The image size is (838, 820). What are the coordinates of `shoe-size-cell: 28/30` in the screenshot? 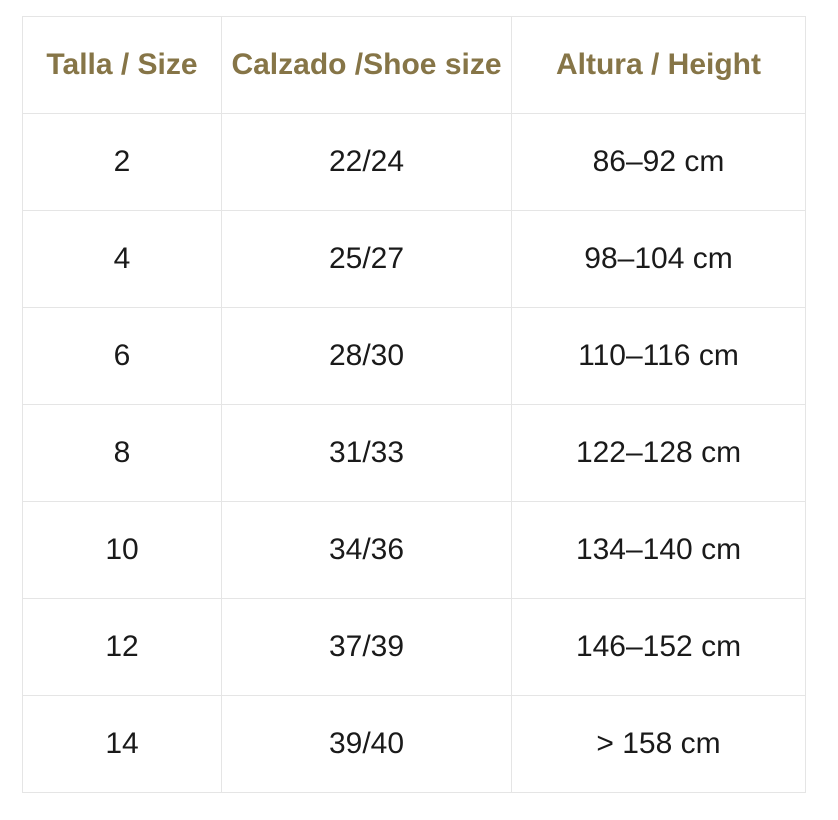 It's located at (366, 356).